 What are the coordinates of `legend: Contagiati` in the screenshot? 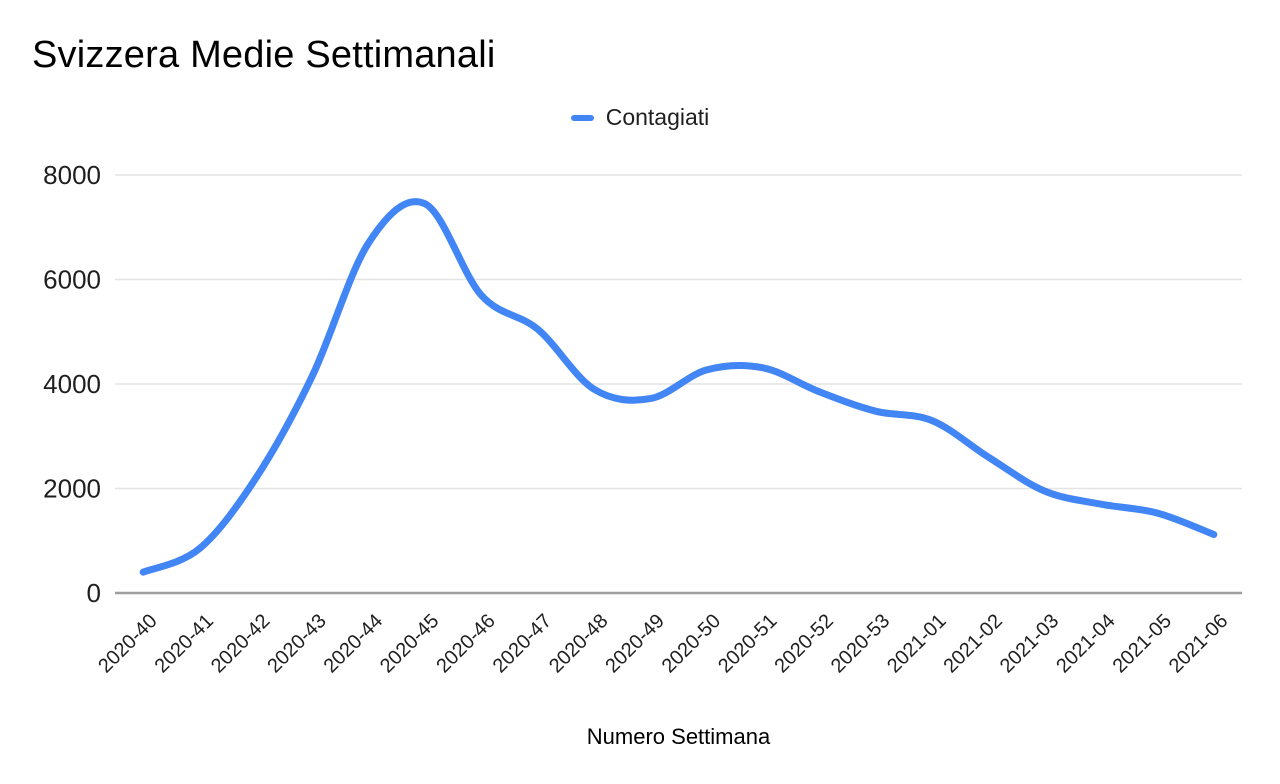 It's located at (640, 117).